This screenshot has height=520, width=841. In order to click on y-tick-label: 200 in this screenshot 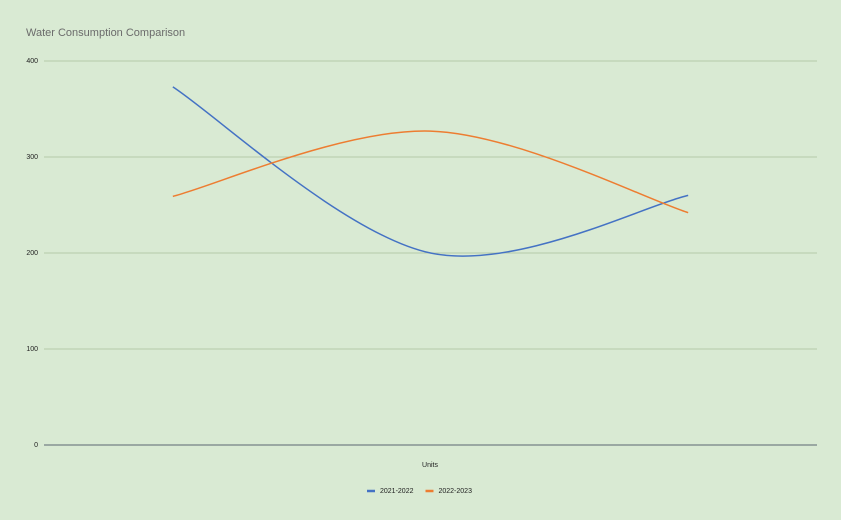, I will do `click(32, 253)`.